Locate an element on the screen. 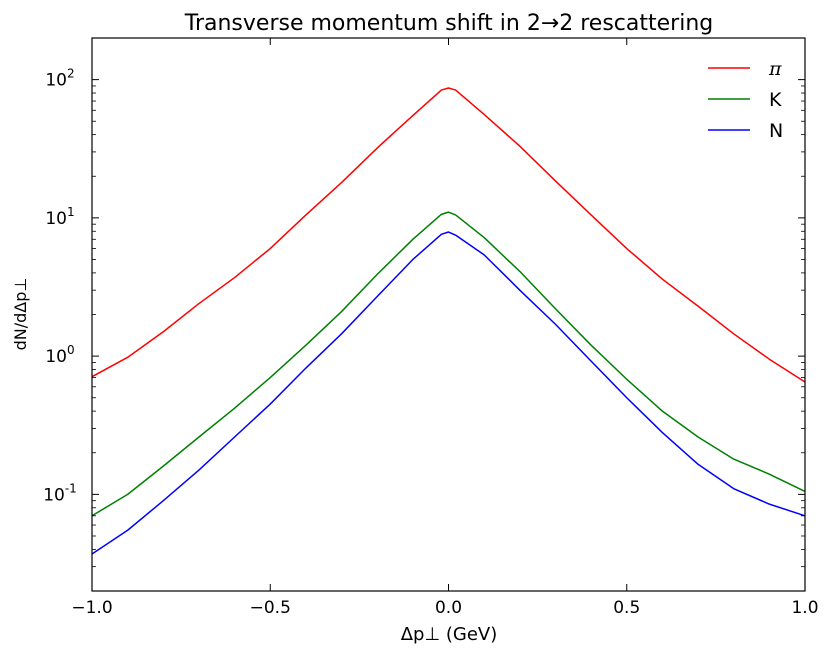 The height and width of the screenshot is (661, 831). y-tick-label: 10¹ is located at coordinates (59, 217).